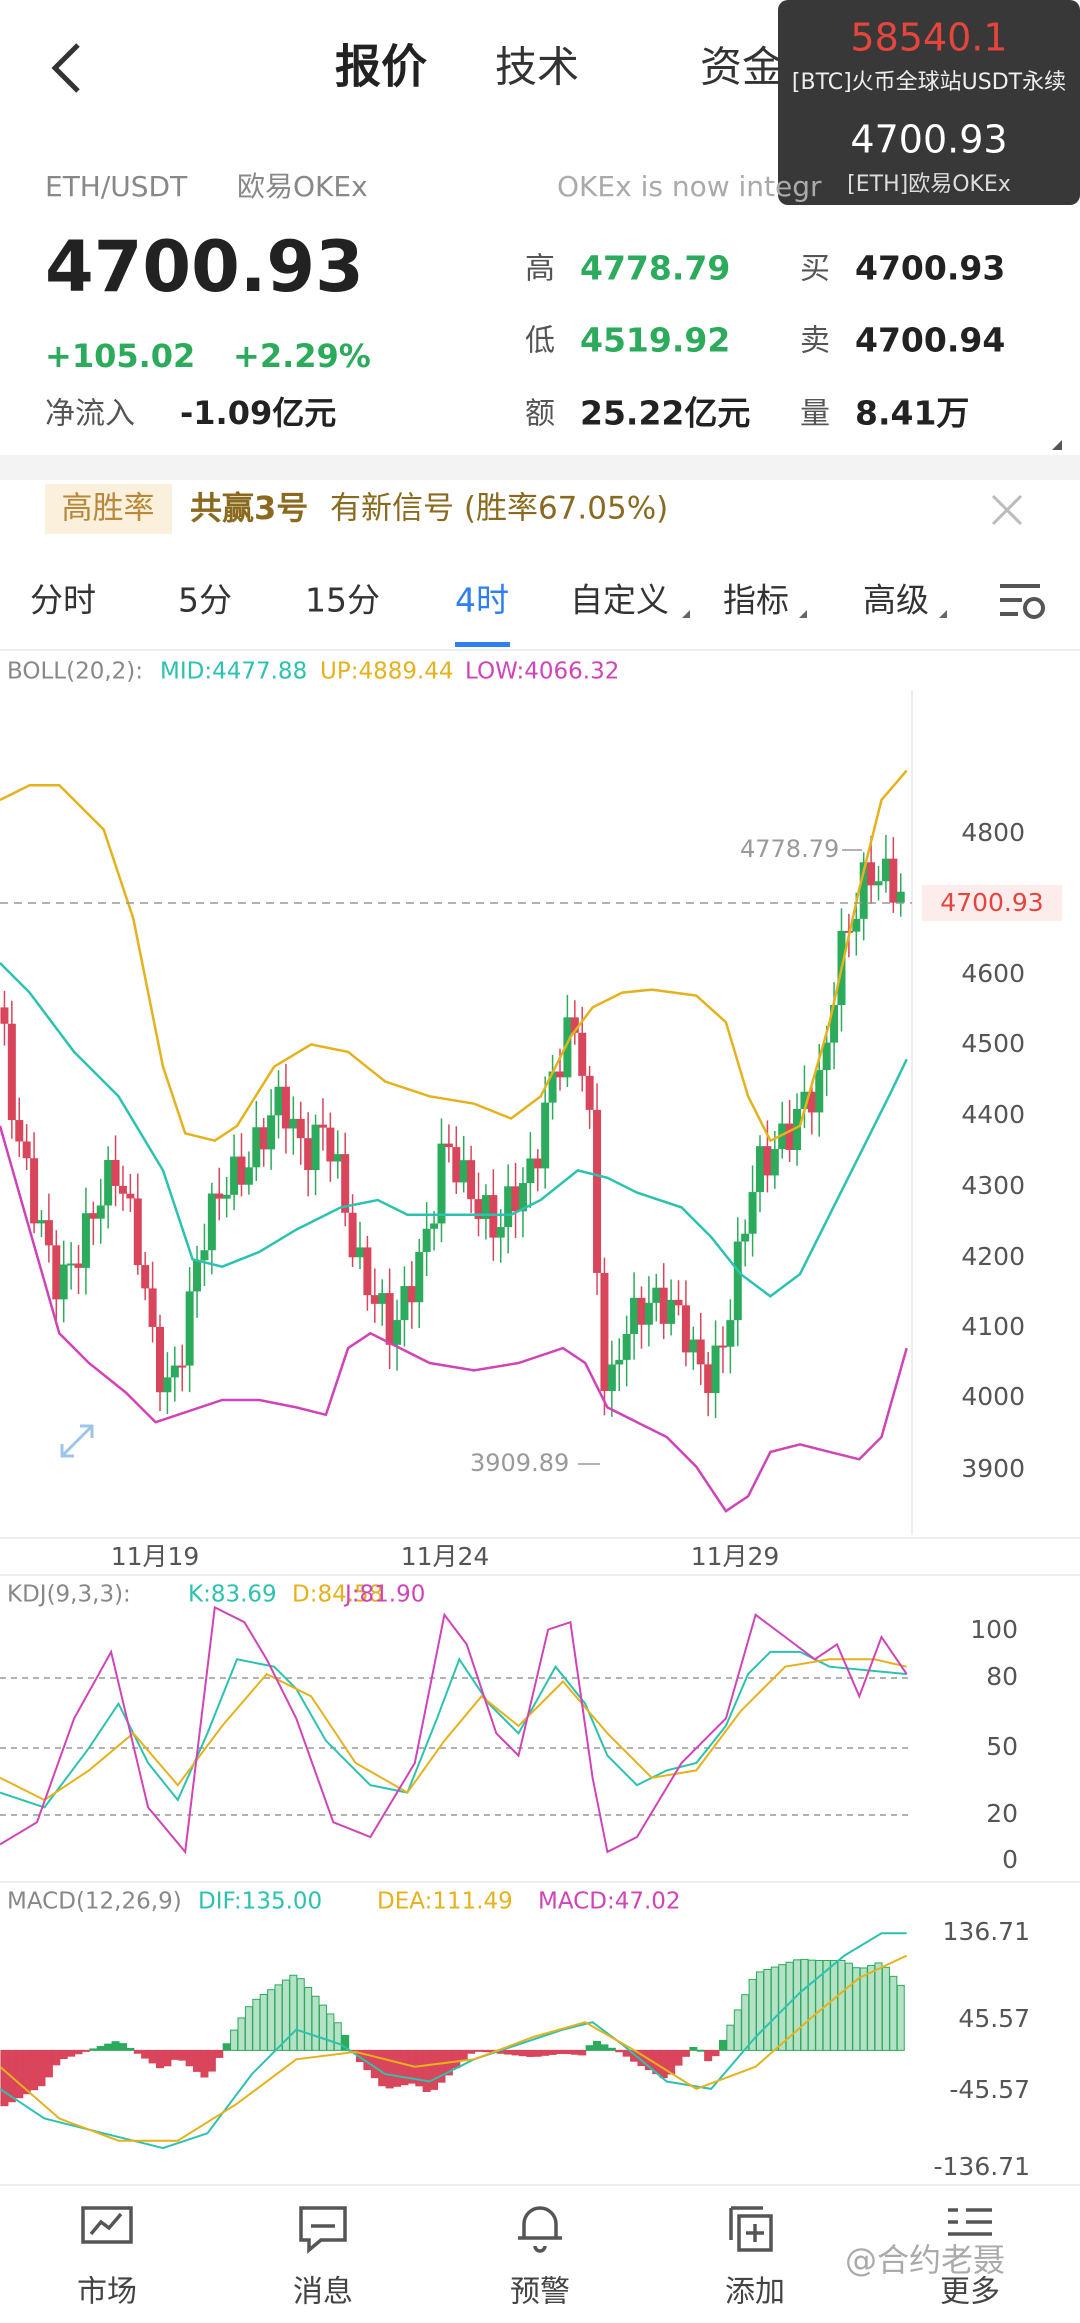 The image size is (1080, 2323). Describe the element at coordinates (65, 68) in the screenshot. I see `back-button` at that location.